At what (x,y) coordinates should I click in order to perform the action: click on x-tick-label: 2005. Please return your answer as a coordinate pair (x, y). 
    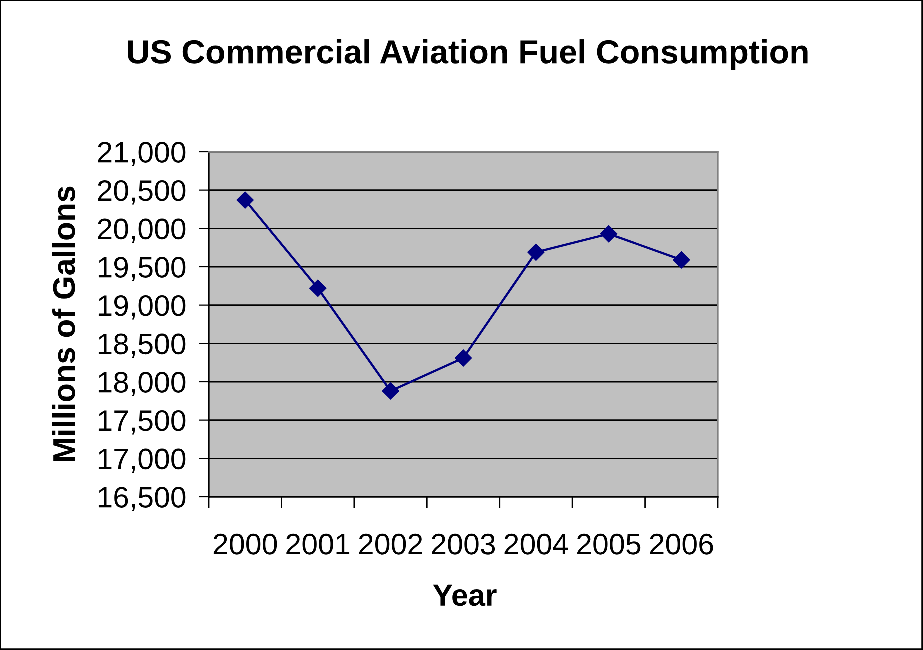
    Looking at the image, I should click on (609, 544).